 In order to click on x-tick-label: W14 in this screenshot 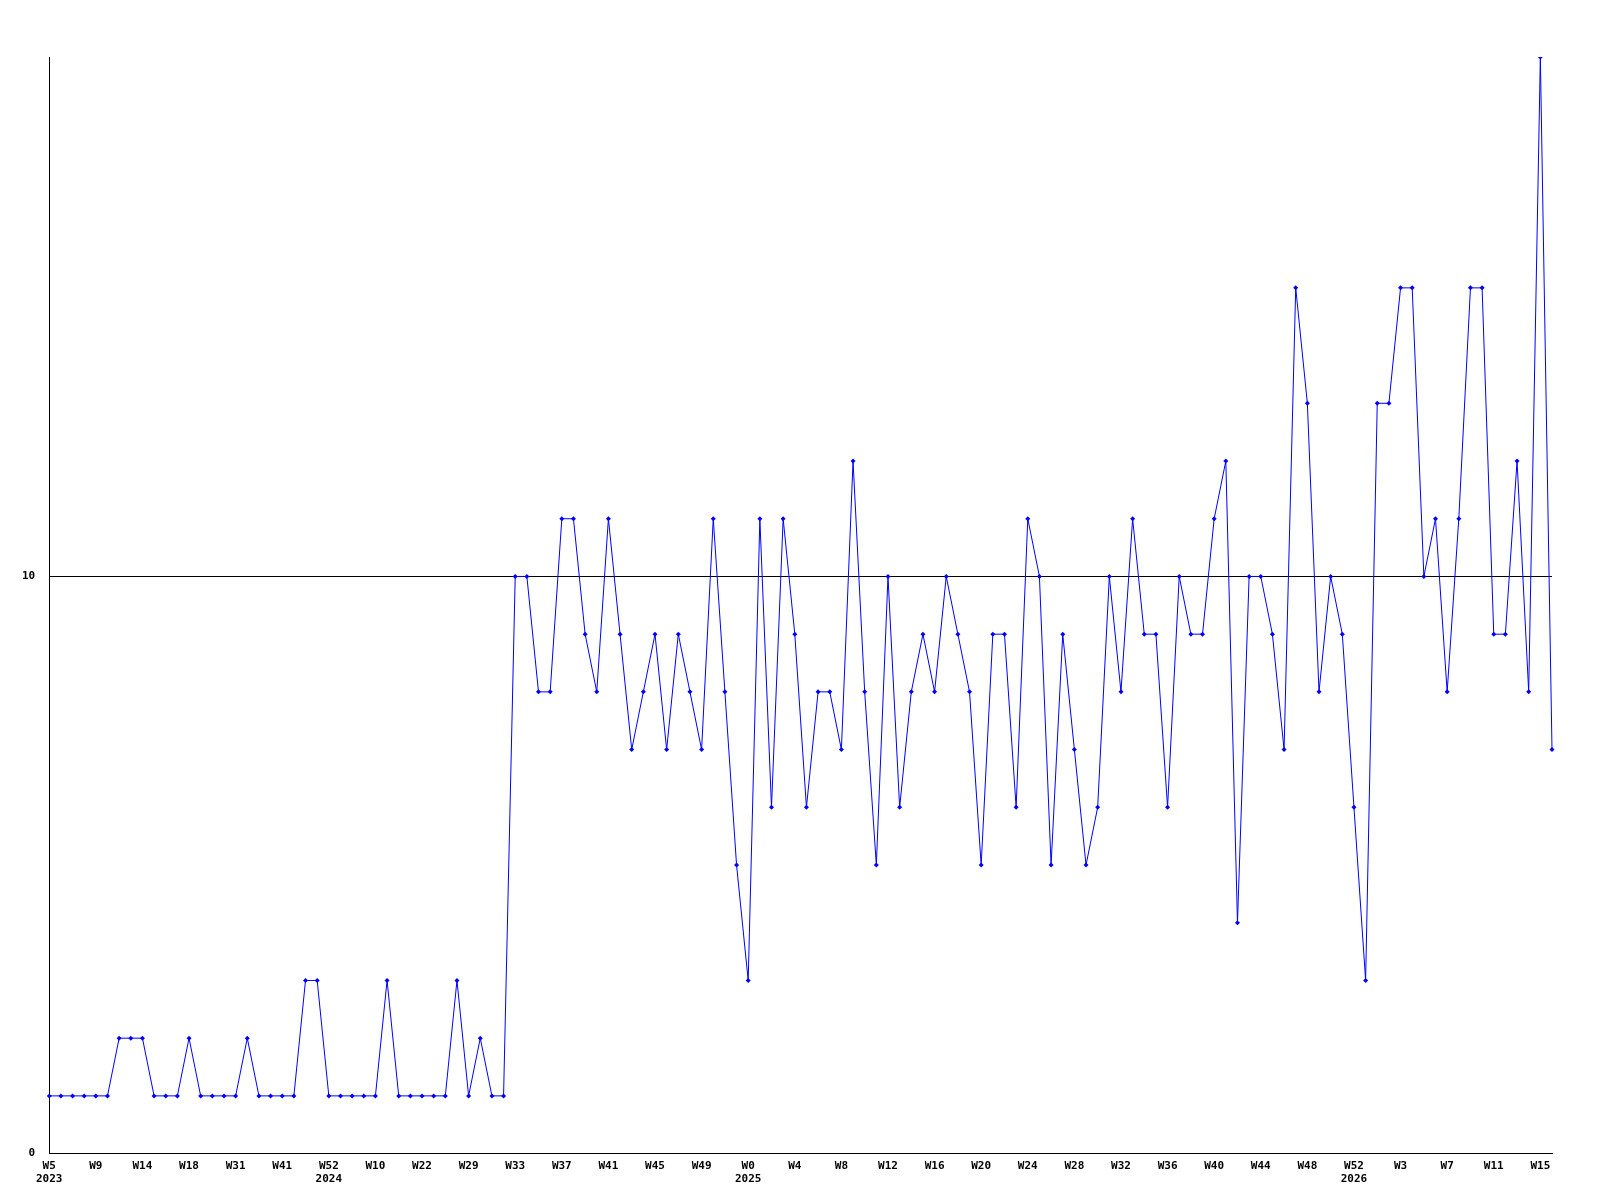, I will do `click(142, 1166)`.